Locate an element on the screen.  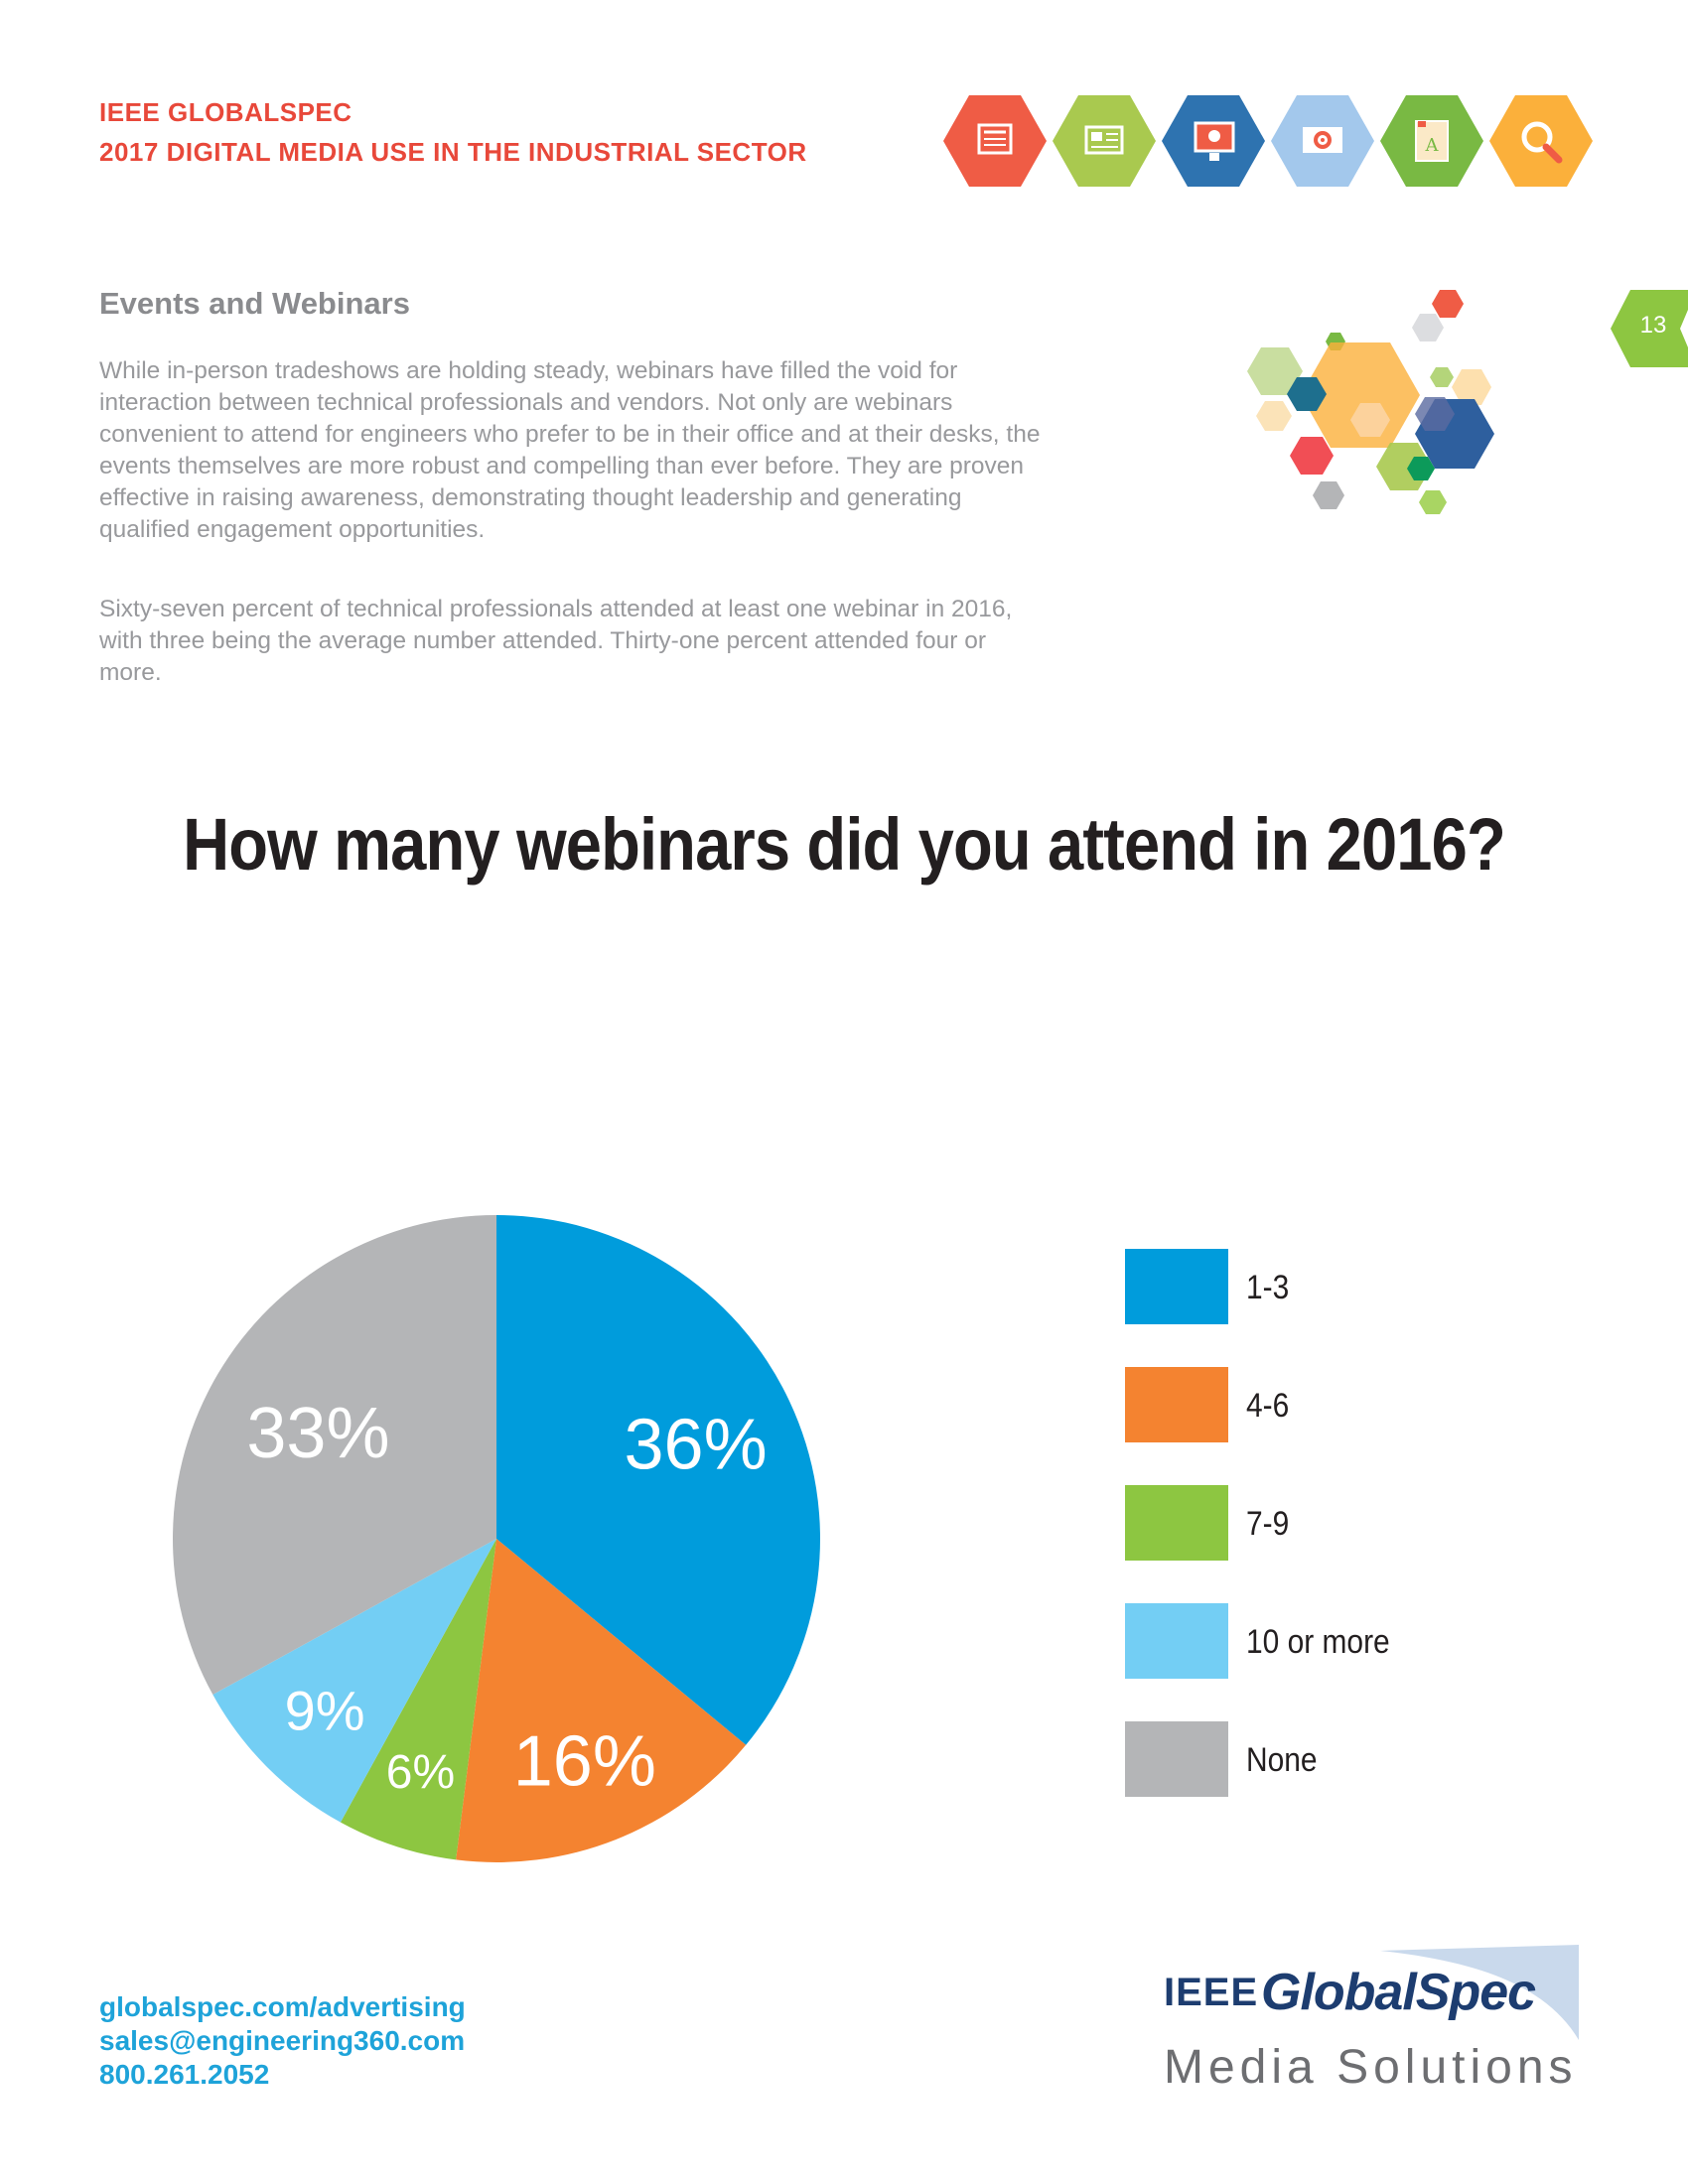
legend-label: 1-3 is located at coordinates (1268, 1287).